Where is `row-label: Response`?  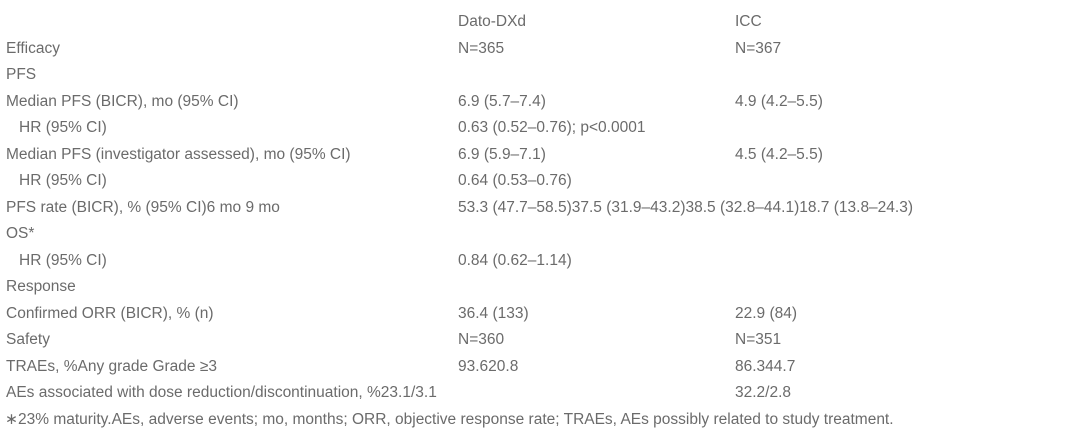
row-label: Response is located at coordinates (41, 286).